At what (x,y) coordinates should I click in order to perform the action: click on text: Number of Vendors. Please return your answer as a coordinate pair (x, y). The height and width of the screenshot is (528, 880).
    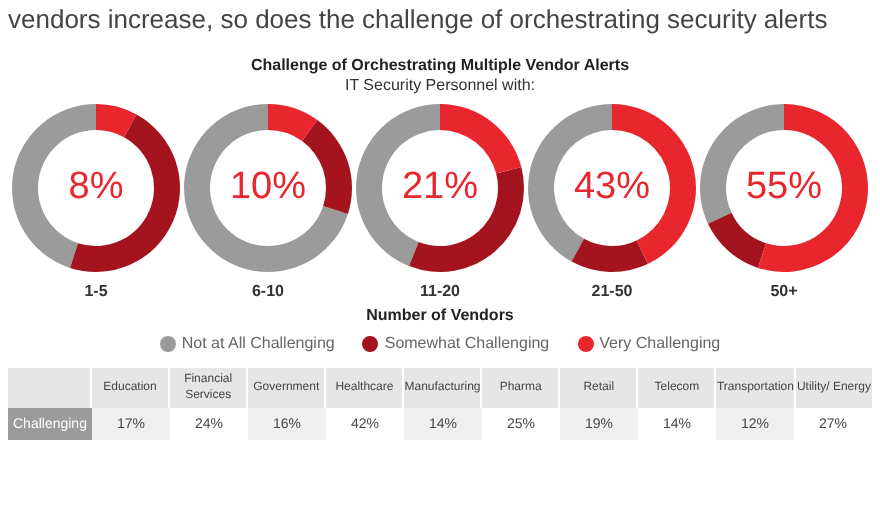
    Looking at the image, I should click on (440, 315).